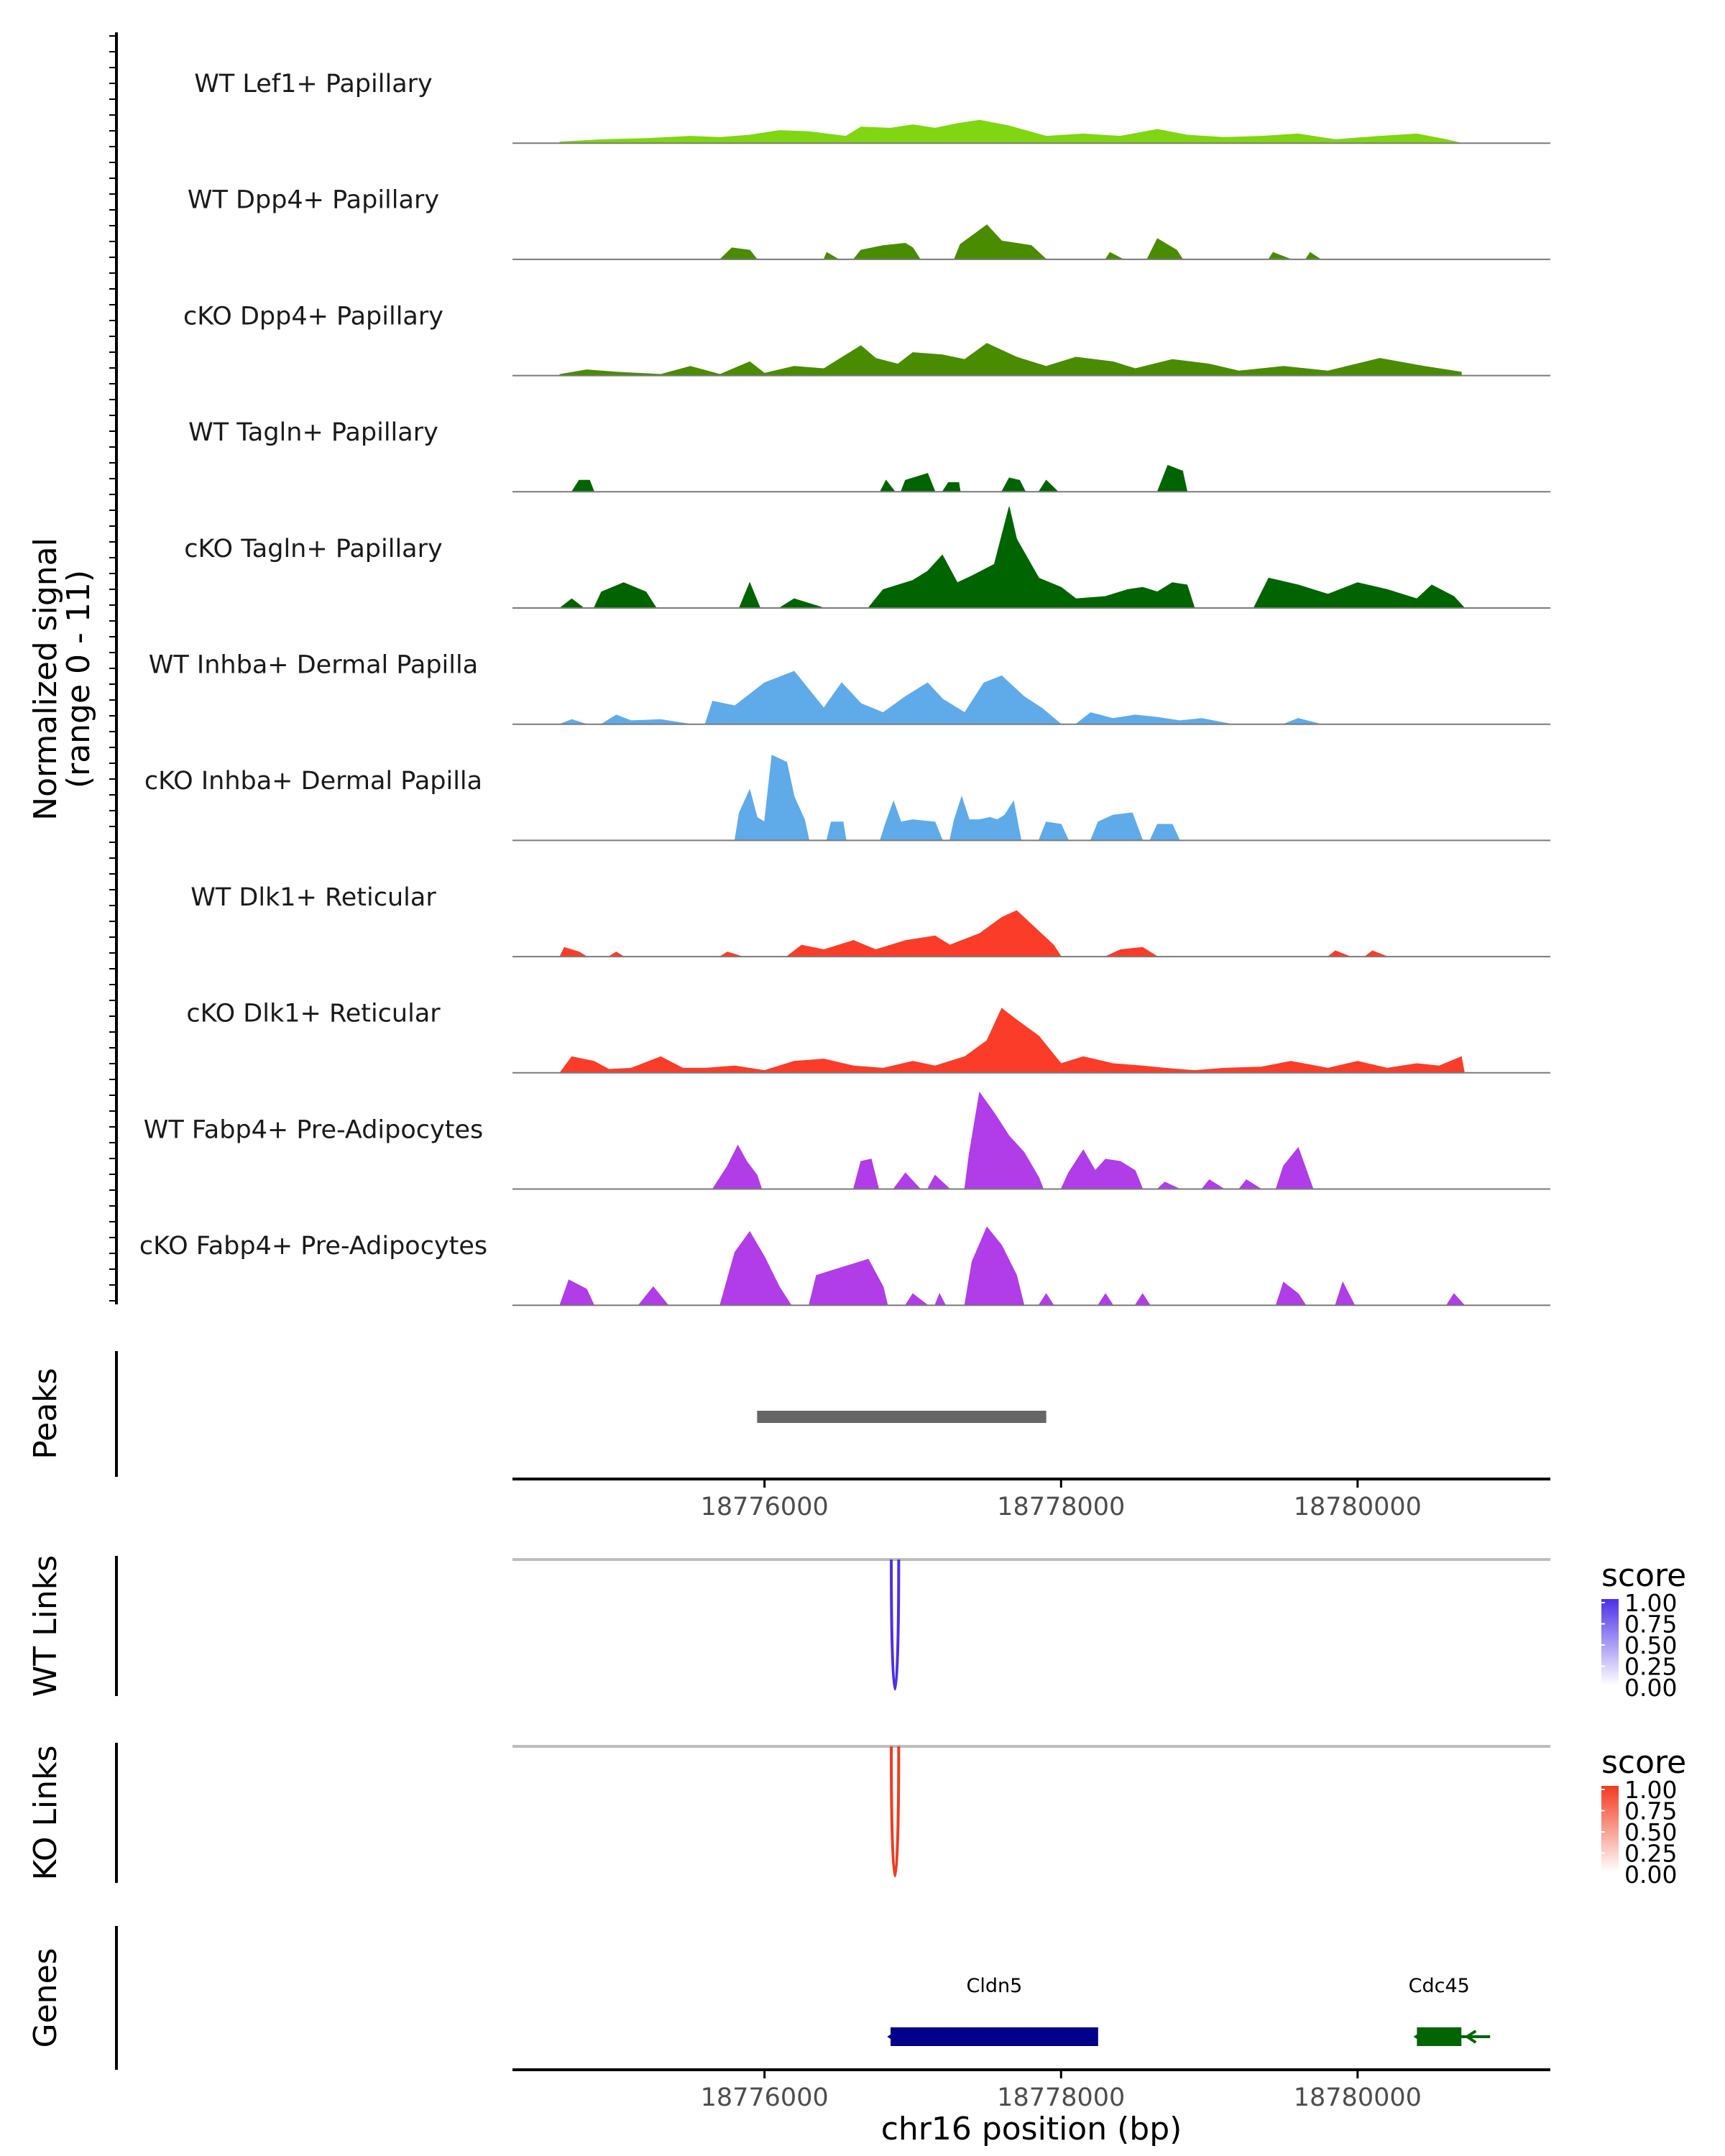 The image size is (1725, 2156). Describe the element at coordinates (866, 339) in the screenshot. I see `coverage-track: cKO Dpp4+ Papillary` at that location.